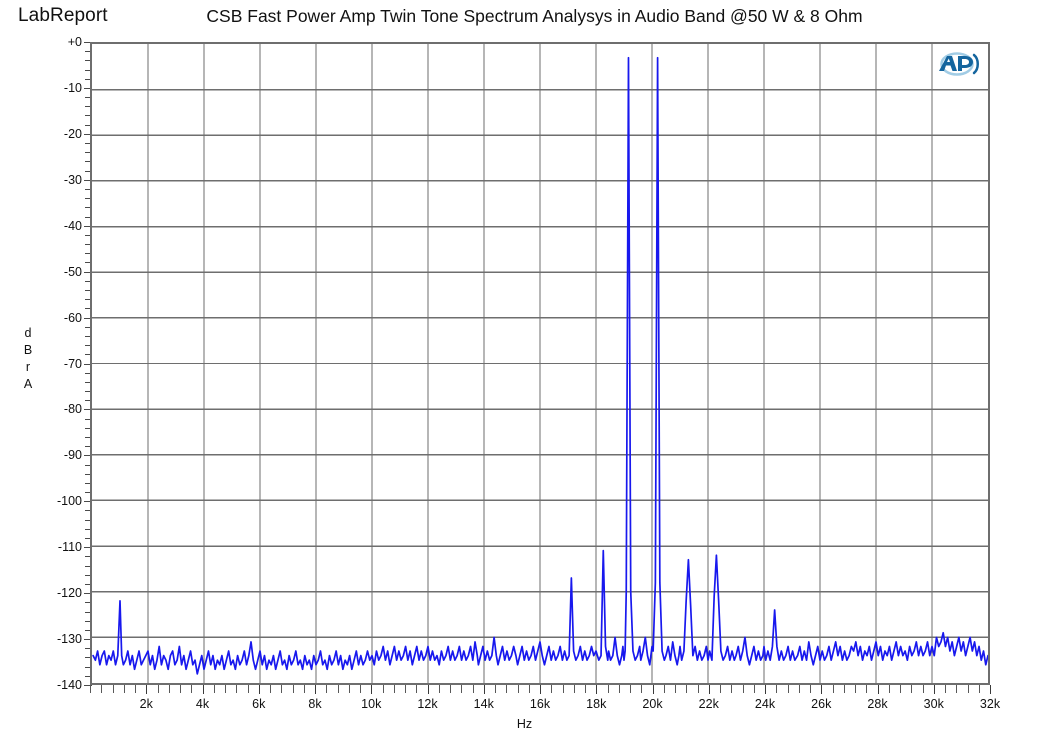 The height and width of the screenshot is (733, 1049). Describe the element at coordinates (483, 704) in the screenshot. I see `x-axis-tick-label: 14k` at that location.